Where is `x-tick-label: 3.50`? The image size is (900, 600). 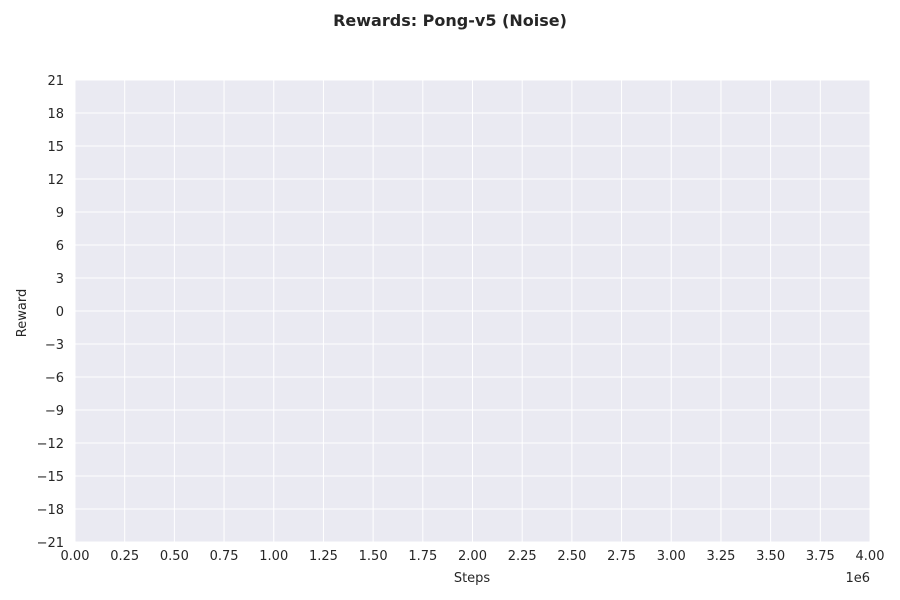 x-tick-label: 3.50 is located at coordinates (770, 556).